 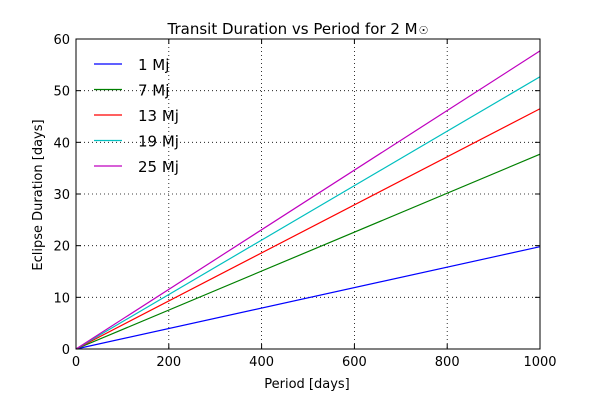 What do you see at coordinates (298, 29) in the screenshot?
I see `chart-title: Transit Duration vs Period for 2 M☉` at bounding box center [298, 29].